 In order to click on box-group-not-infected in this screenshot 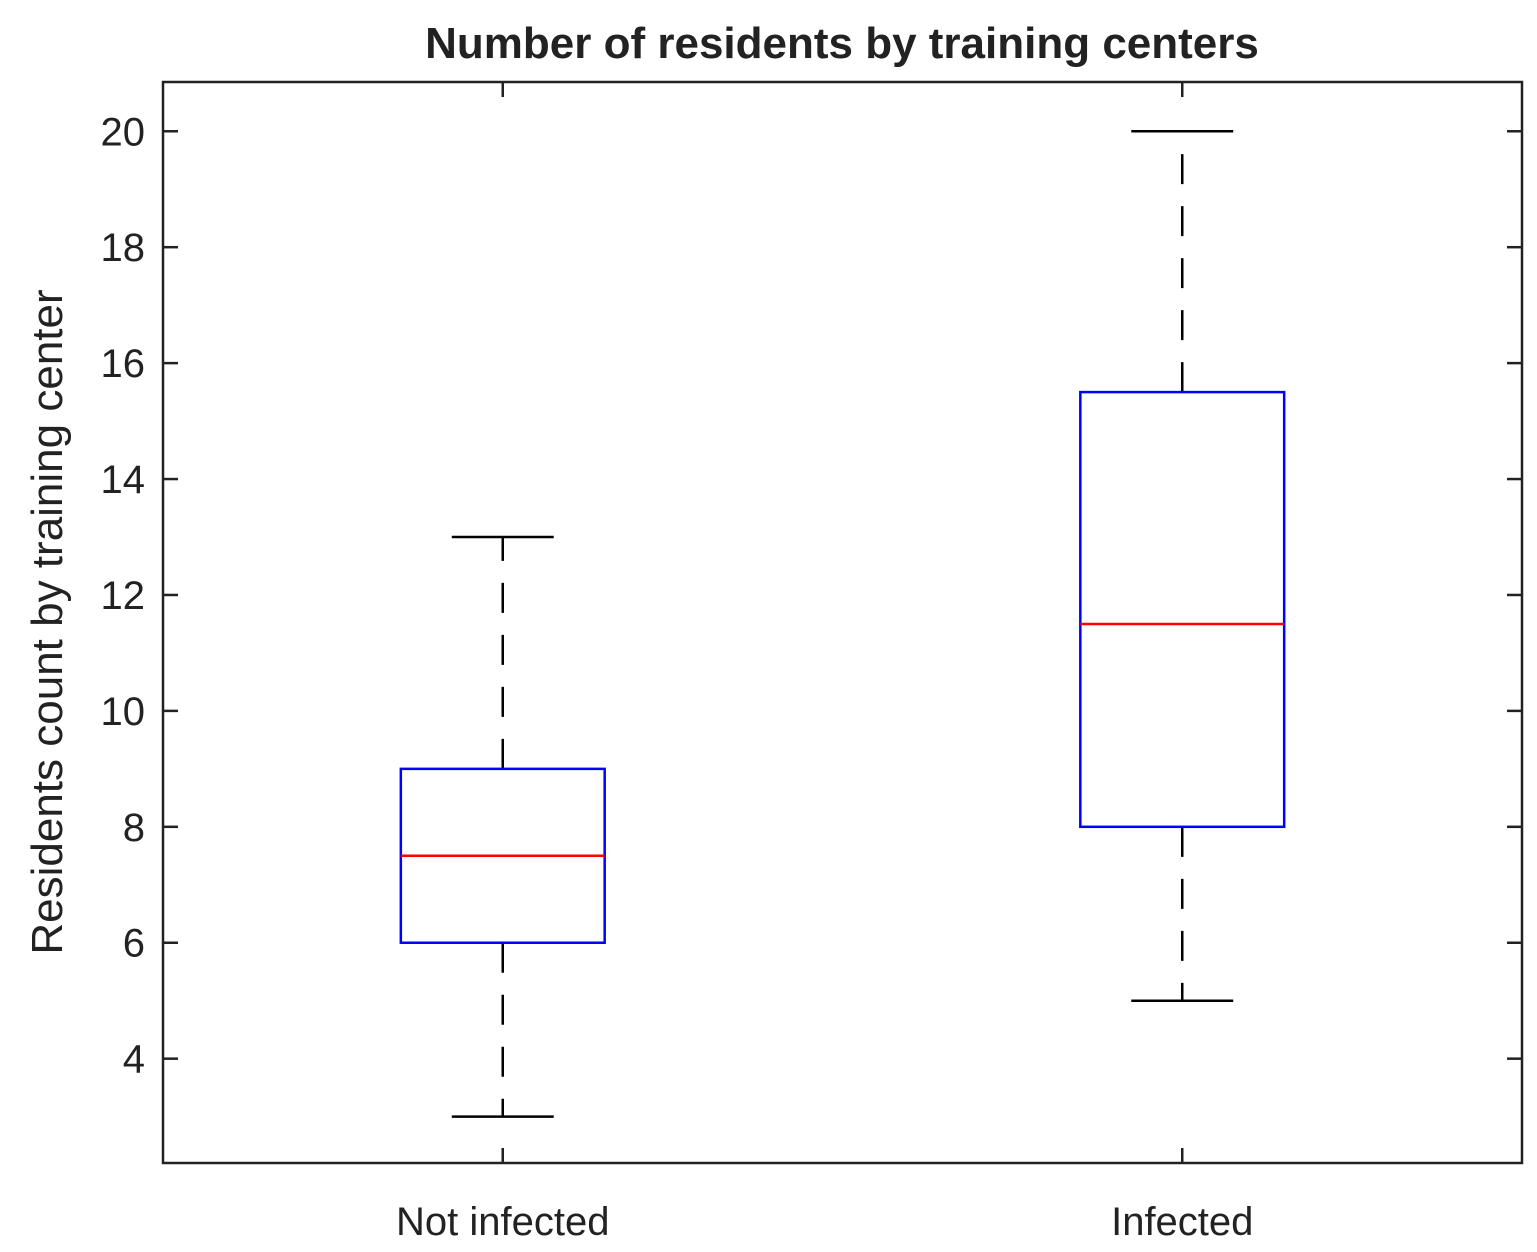, I will do `click(502, 826)`.